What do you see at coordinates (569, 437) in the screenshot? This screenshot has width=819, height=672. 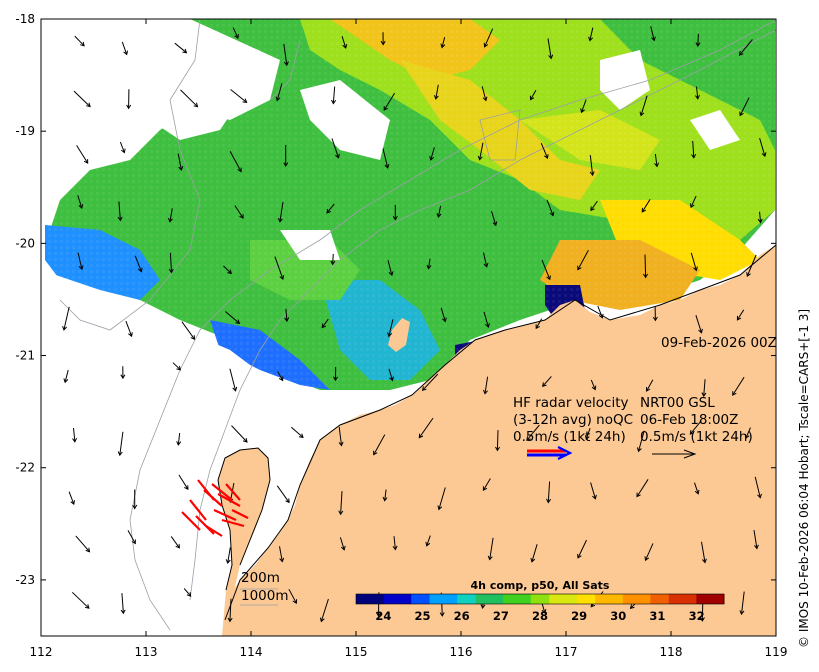 I see `hf-legend-scale: 0.5m/s (1kt 24h)` at bounding box center [569, 437].